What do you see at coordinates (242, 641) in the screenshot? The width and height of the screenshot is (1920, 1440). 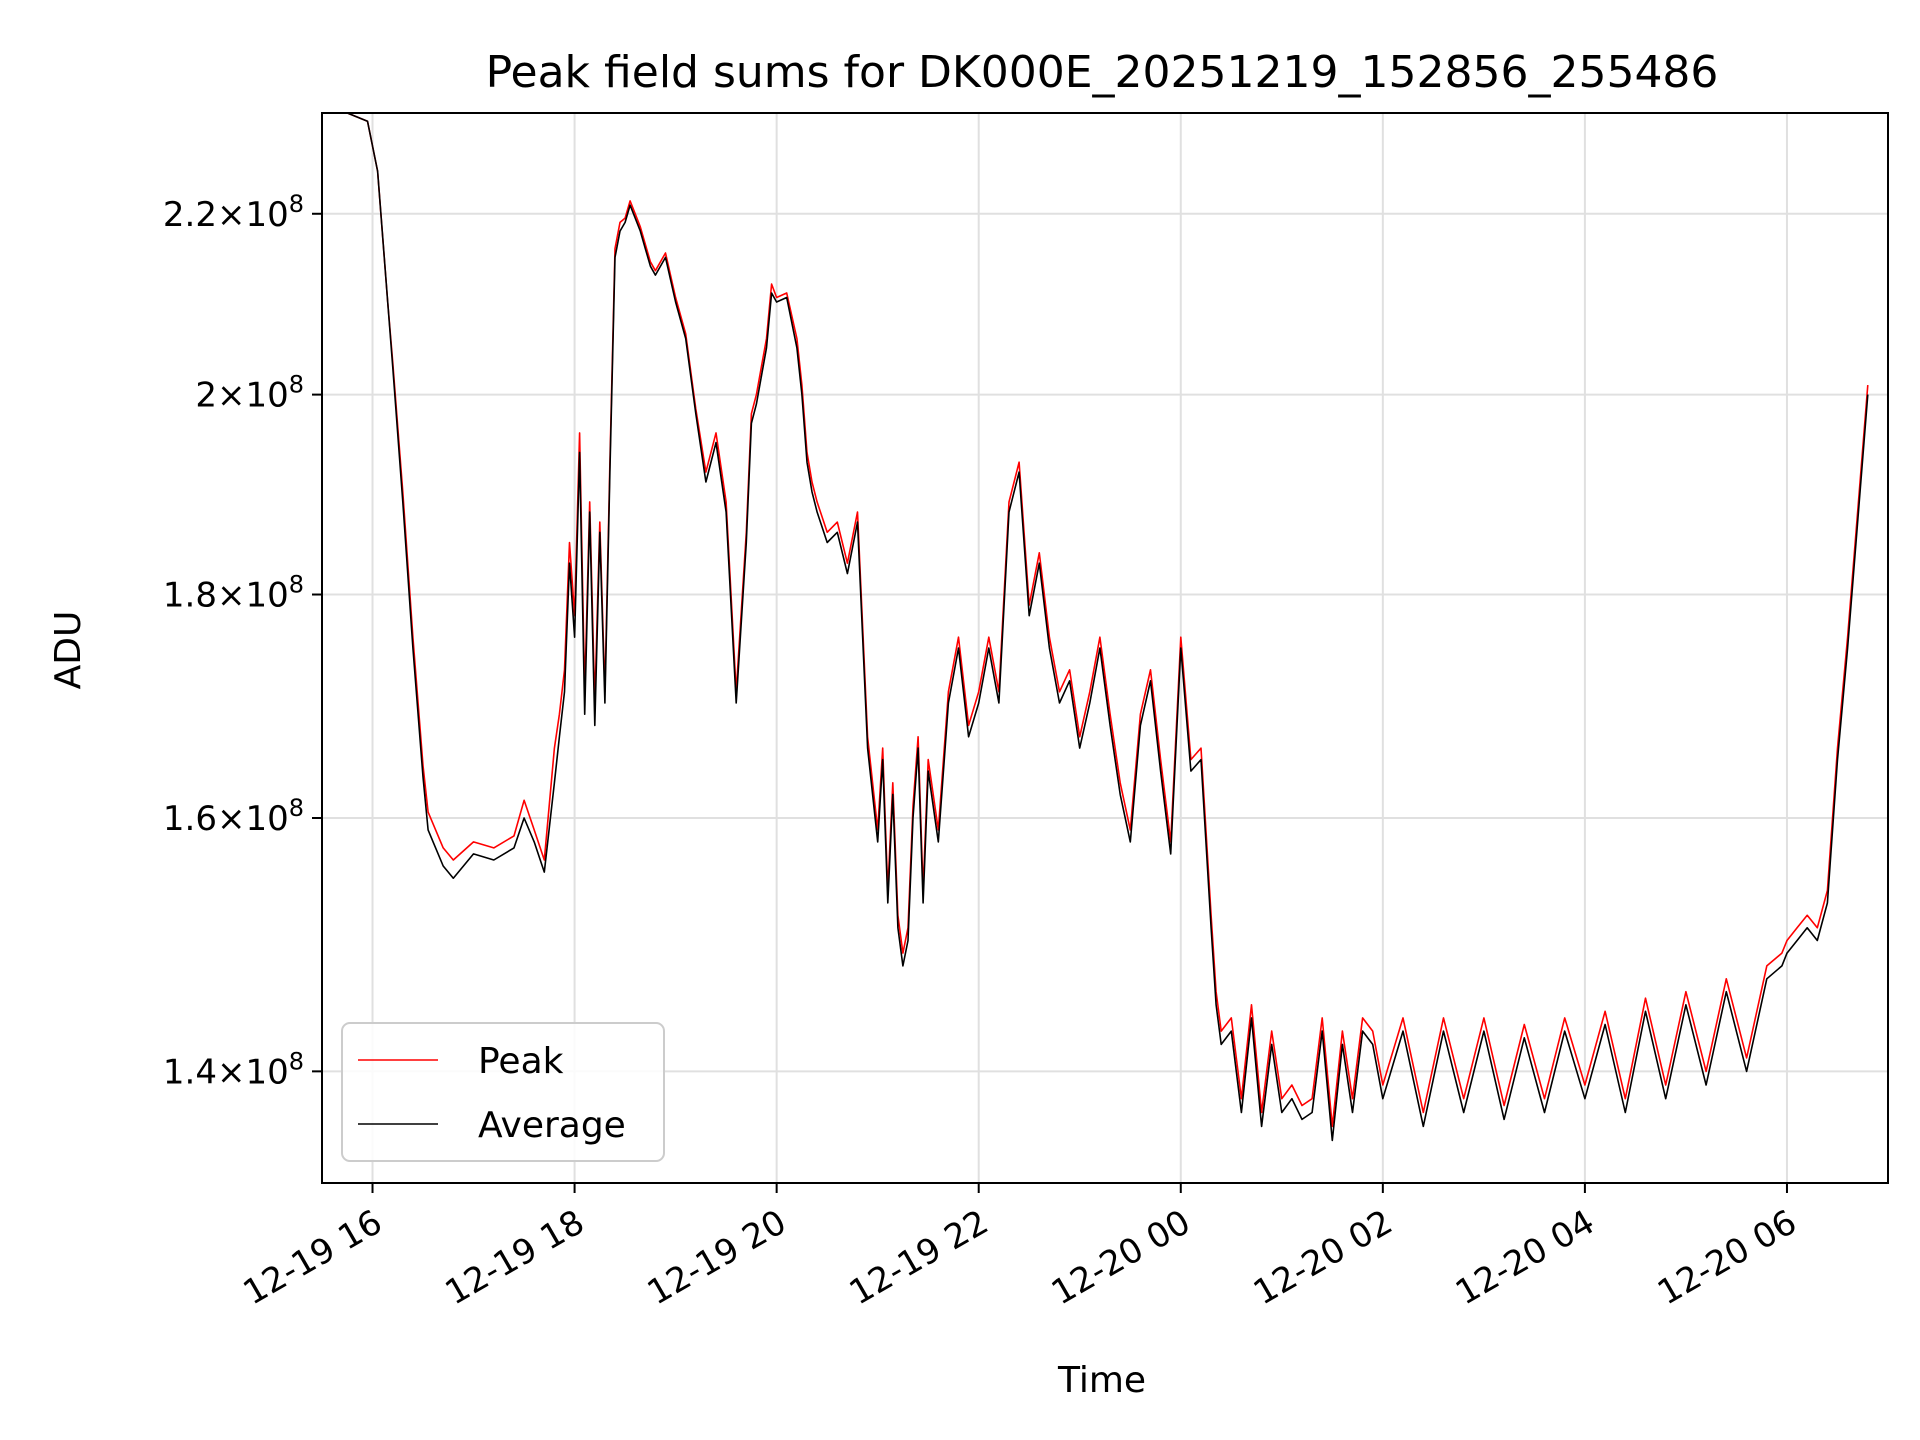 I see `y-axis: 1.4×108 1.6×108 1.8×108 2×108 2.2×108` at bounding box center [242, 641].